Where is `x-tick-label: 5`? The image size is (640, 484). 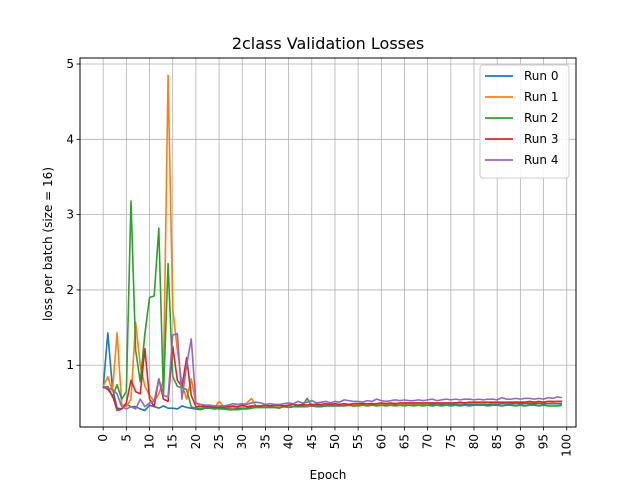
x-tick-label: 5 is located at coordinates (126, 438).